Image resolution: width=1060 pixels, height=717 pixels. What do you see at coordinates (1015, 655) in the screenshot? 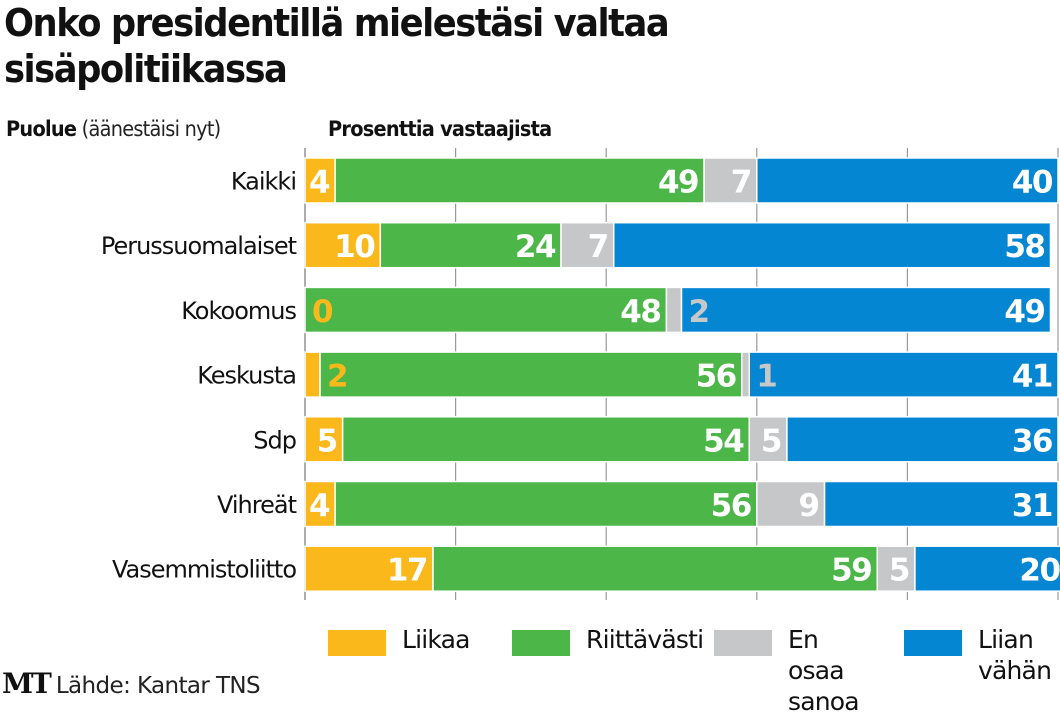
I see `legend-label: Liian vähän` at bounding box center [1015, 655].